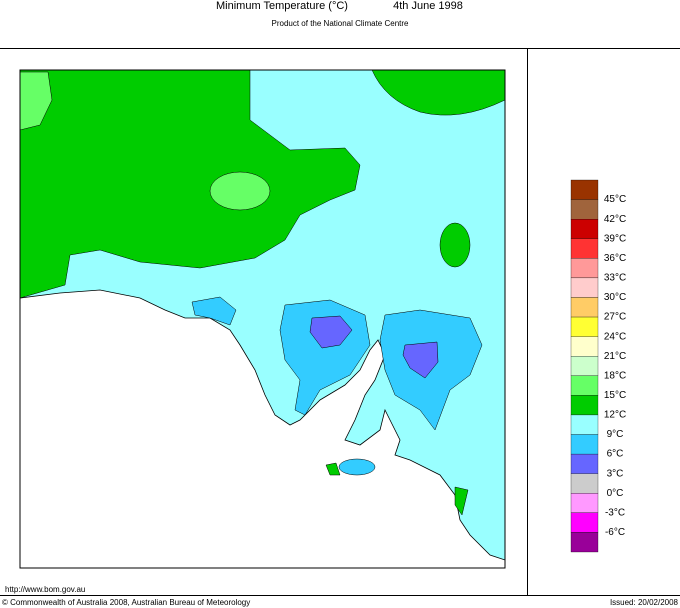 This screenshot has width=680, height=608. What do you see at coordinates (615, 512) in the screenshot?
I see `legend-label: -3°C` at bounding box center [615, 512].